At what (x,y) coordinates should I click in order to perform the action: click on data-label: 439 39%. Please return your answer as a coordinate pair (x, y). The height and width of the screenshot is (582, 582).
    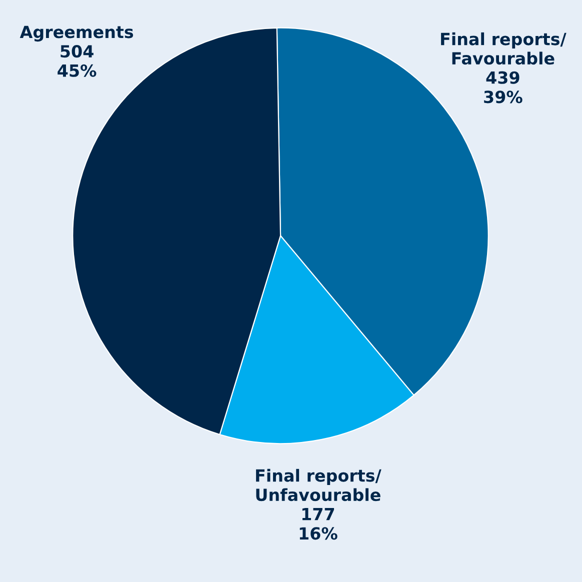
    Looking at the image, I should click on (503, 87).